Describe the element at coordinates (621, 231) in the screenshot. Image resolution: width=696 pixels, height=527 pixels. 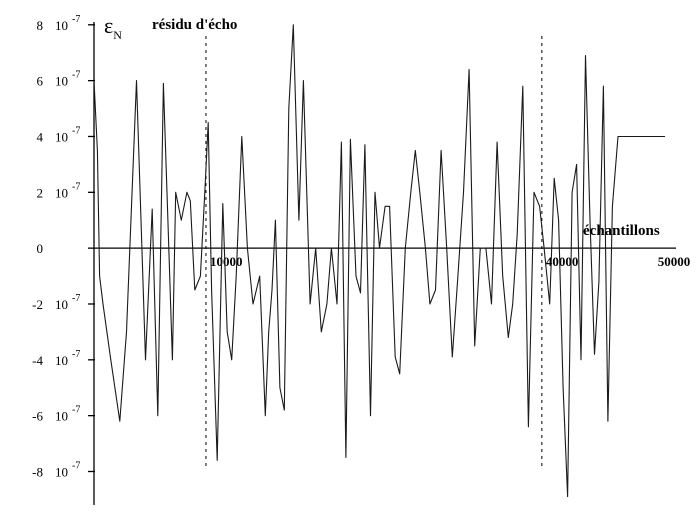
I see `x-axis-label: échantillons` at that location.